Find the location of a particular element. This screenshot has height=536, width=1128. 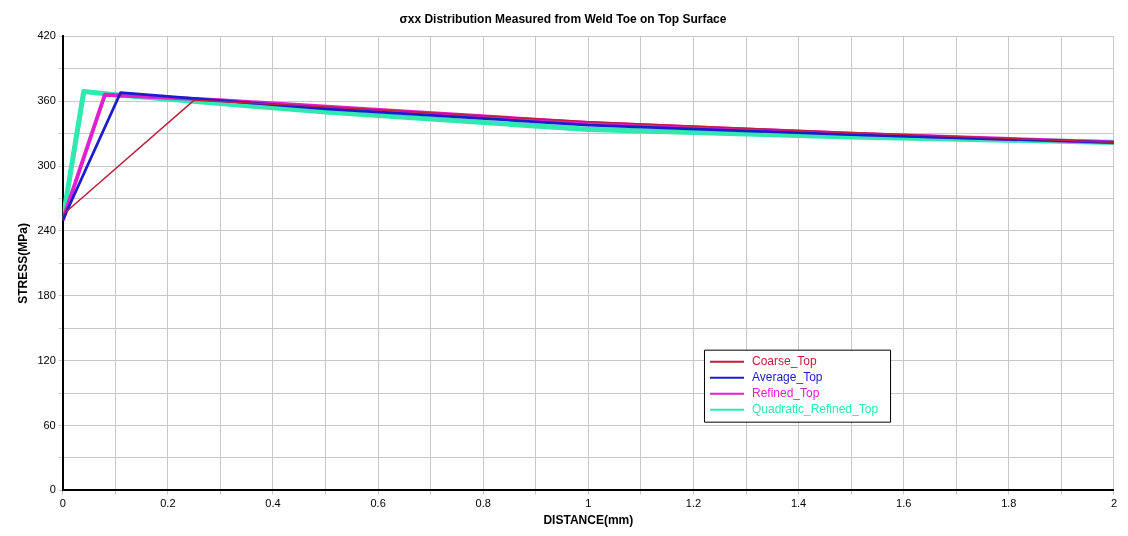

x-axis-title: DISTANCE(mm) is located at coordinates (588, 520).